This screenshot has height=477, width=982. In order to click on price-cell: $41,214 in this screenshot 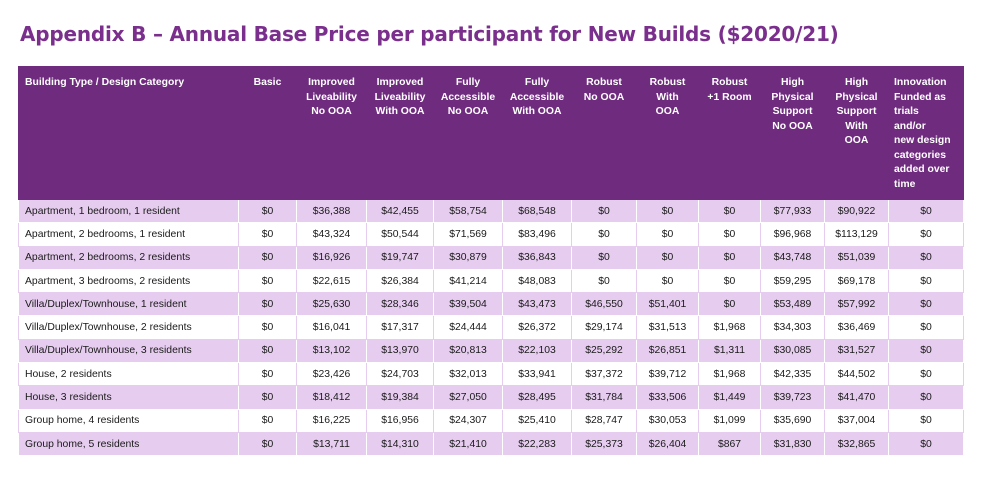, I will do `click(468, 281)`.